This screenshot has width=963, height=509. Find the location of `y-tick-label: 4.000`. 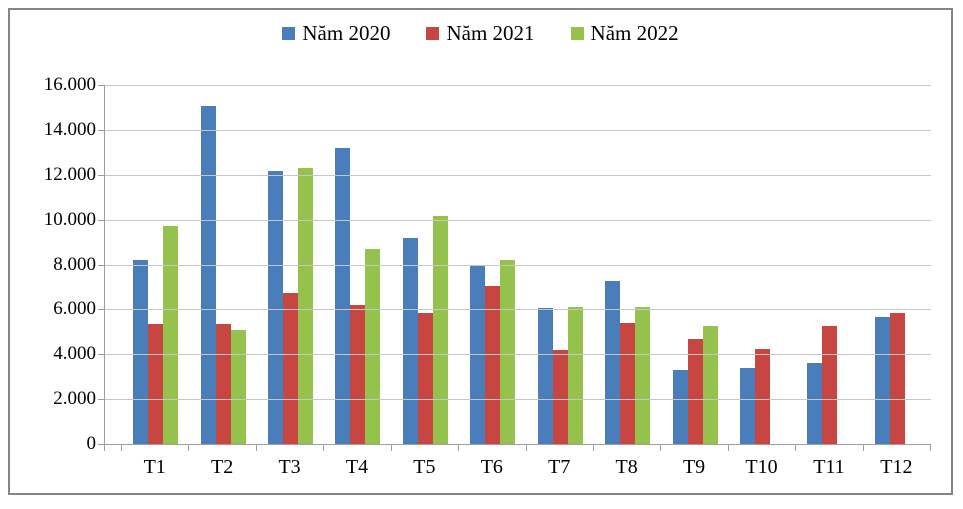

y-tick-label: 4.000 is located at coordinates (74, 354).